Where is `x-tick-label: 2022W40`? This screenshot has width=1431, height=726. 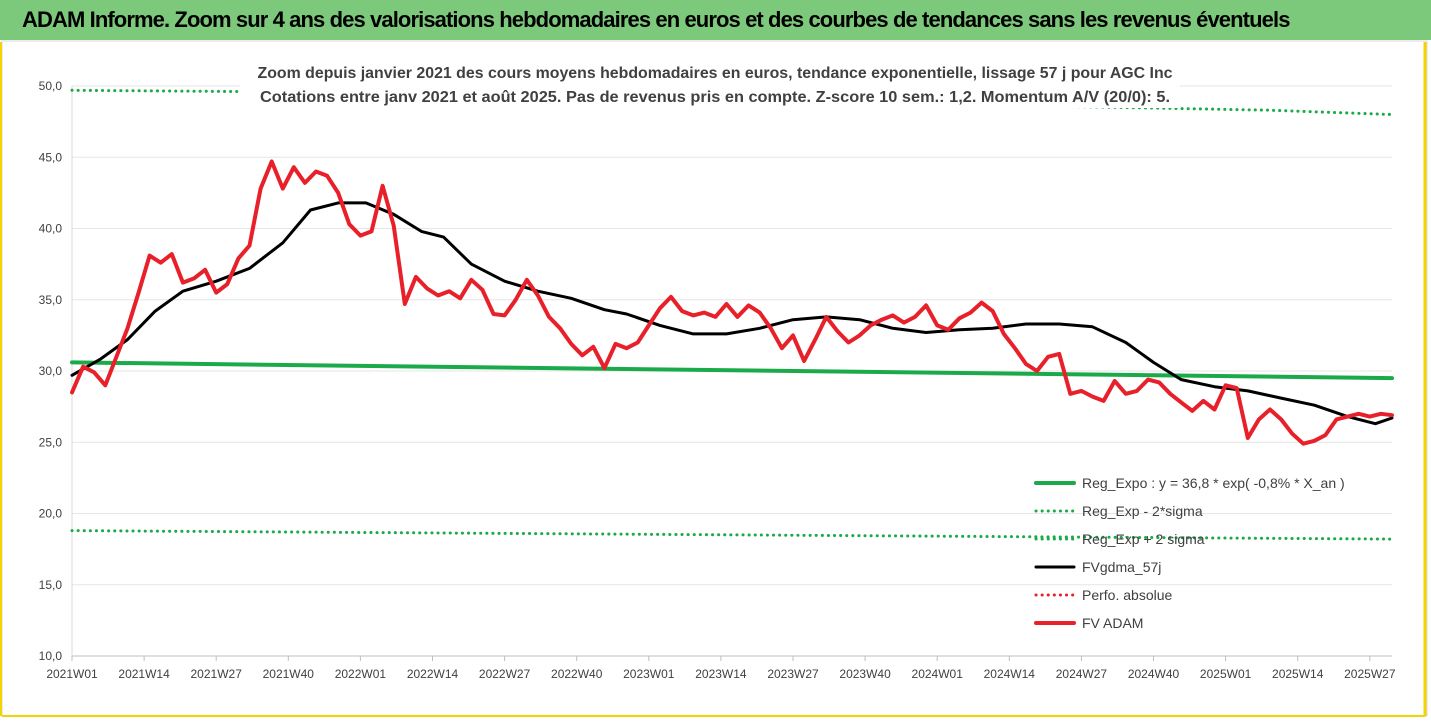 x-tick-label: 2022W40 is located at coordinates (577, 674).